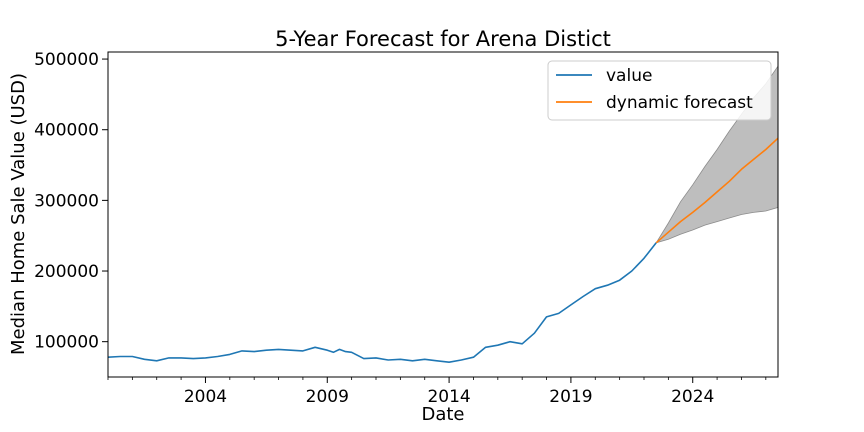 The image size is (864, 432). What do you see at coordinates (18, 214) in the screenshot?
I see `y-axis-title: Median Home Sale Value (USD)` at bounding box center [18, 214].